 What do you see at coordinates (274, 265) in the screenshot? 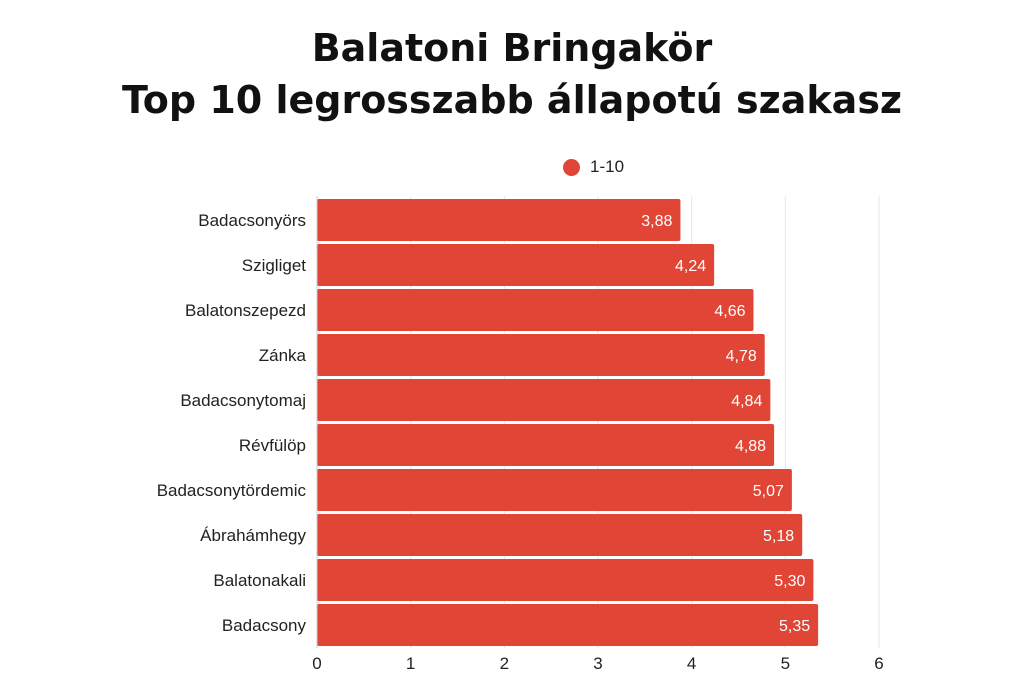
I see `category-label-1: Szigliget` at bounding box center [274, 265].